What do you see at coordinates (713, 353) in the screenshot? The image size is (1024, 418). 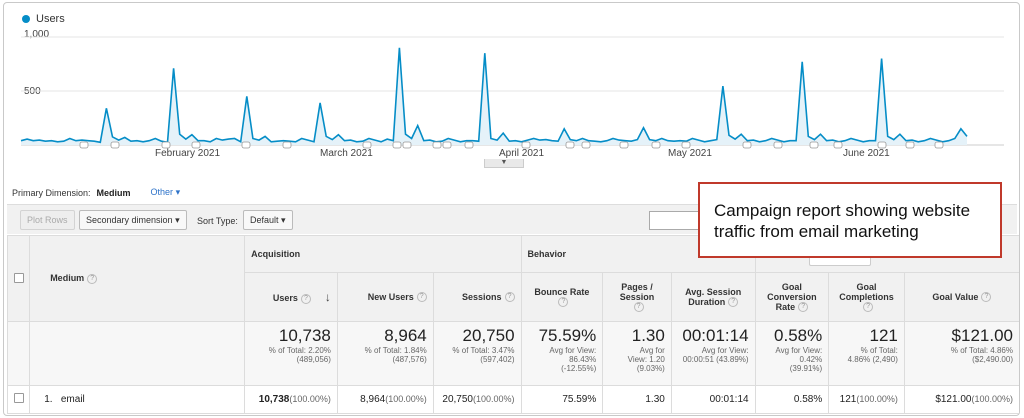 I see `total-avg-duration: 00:01:14 Avg for View: 00:00:51 (43.89%)` at bounding box center [713, 353].